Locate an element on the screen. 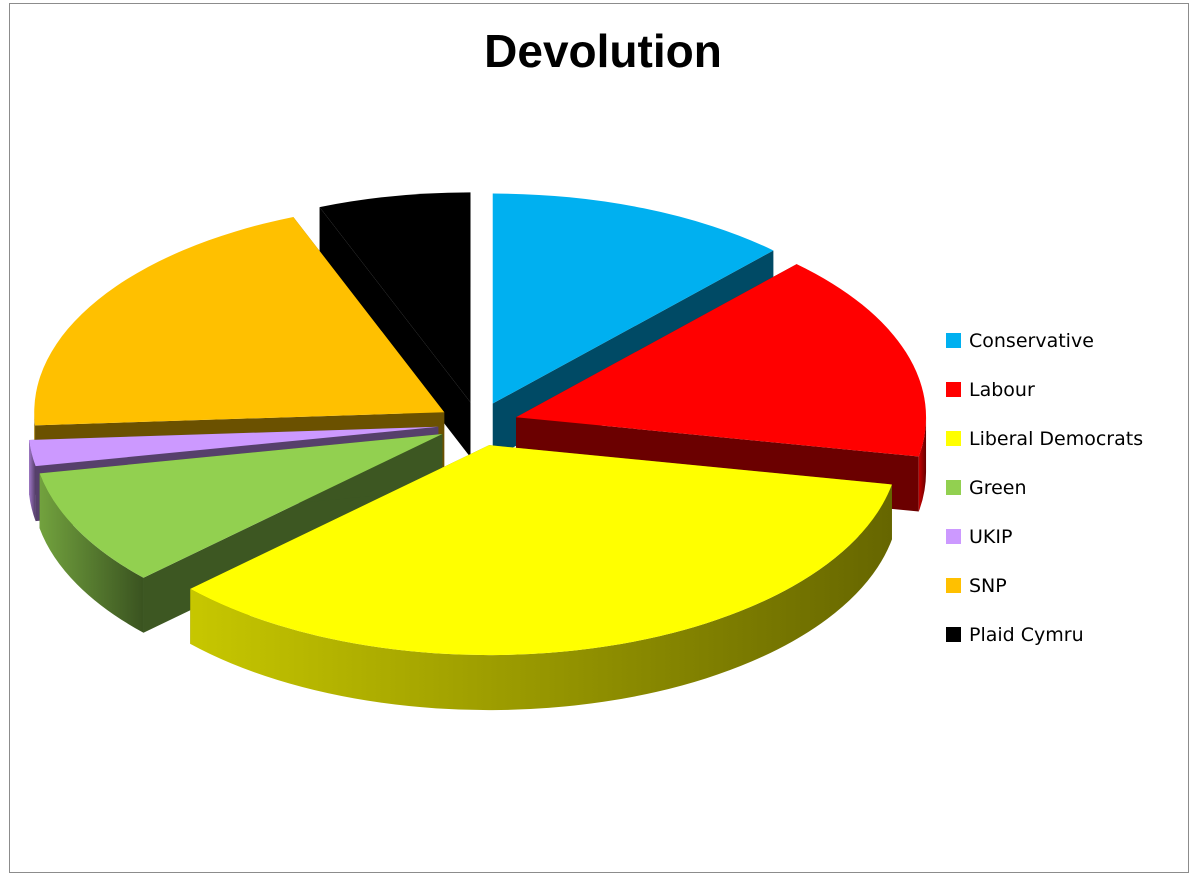 The height and width of the screenshot is (873, 1196). legend-label: UKIP is located at coordinates (991, 536).